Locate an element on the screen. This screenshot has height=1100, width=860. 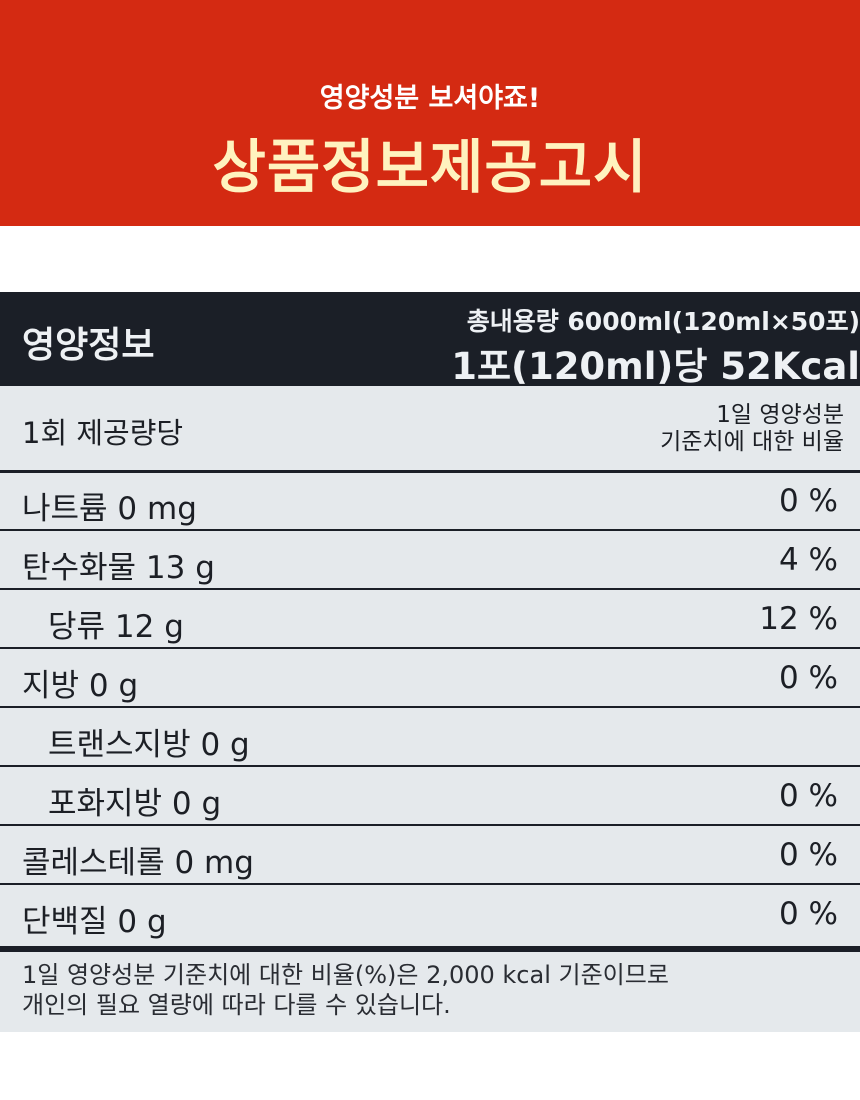
banner-subtitle: 영양성분 보셔야죠! is located at coordinates (430, 98).